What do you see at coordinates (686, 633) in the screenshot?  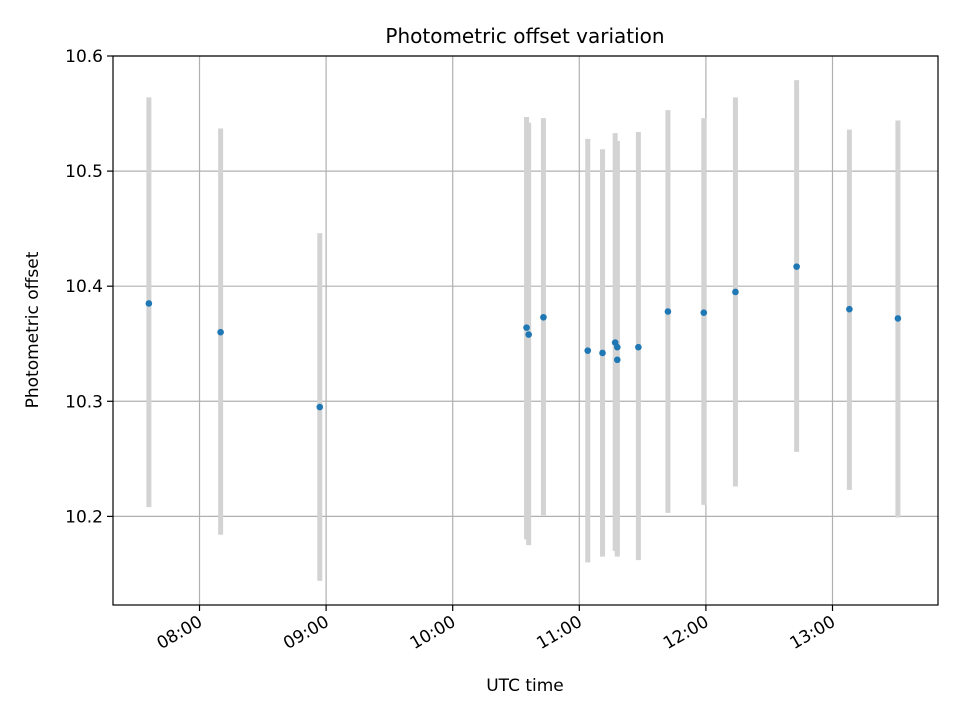 I see `x-tick-label: 12:00` at bounding box center [686, 633].